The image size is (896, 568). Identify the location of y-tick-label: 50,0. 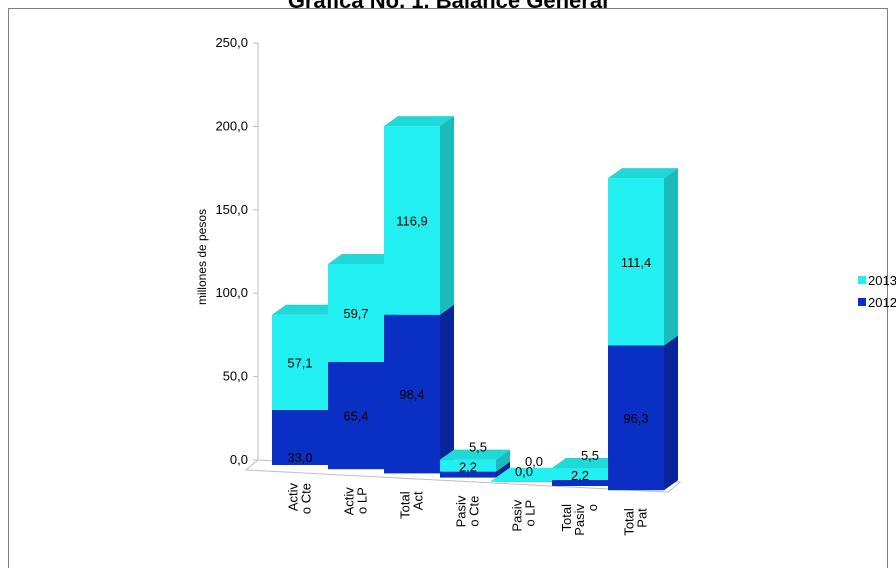
(235, 376).